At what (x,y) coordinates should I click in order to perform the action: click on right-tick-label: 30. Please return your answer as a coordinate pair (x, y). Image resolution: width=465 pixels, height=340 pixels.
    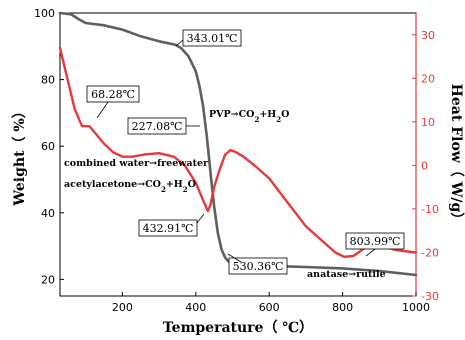
    Looking at the image, I should click on (428, 35).